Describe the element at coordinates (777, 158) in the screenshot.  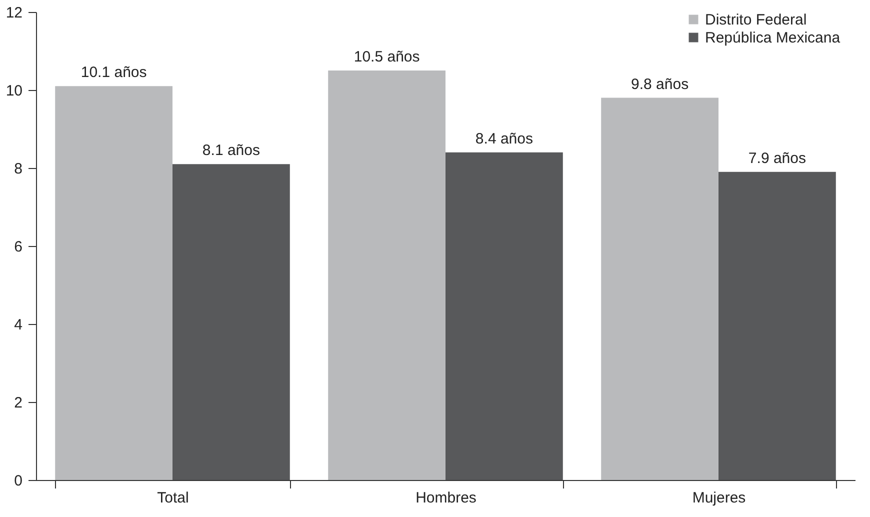
I see `data-label: 7.9 años` at that location.